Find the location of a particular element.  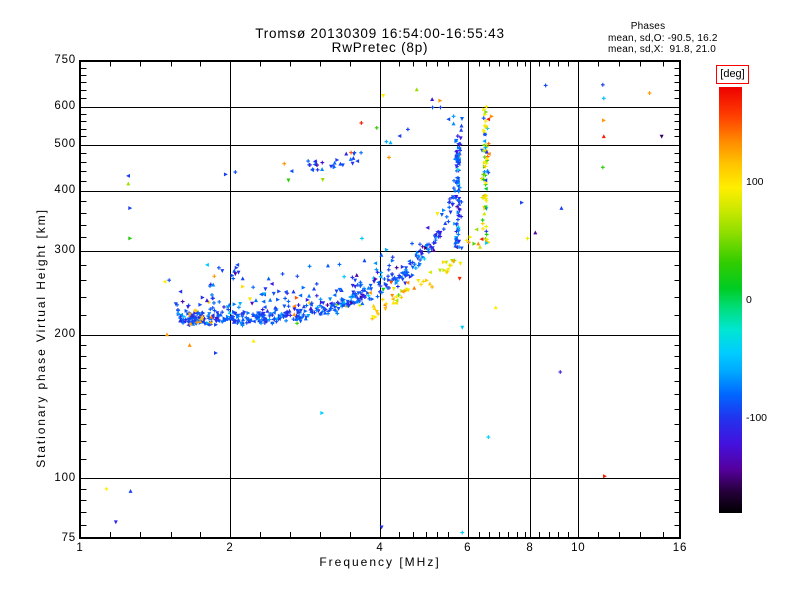

y-tick-label: 300 is located at coordinates (65, 250).